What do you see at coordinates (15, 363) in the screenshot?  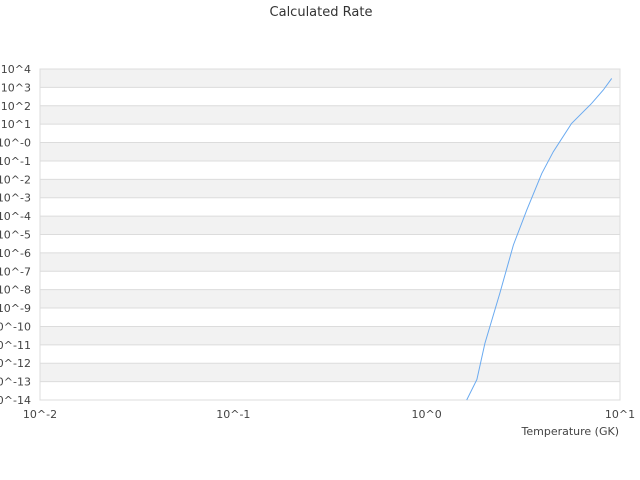 I see `y-tick-label: 10^-12` at bounding box center [15, 363].